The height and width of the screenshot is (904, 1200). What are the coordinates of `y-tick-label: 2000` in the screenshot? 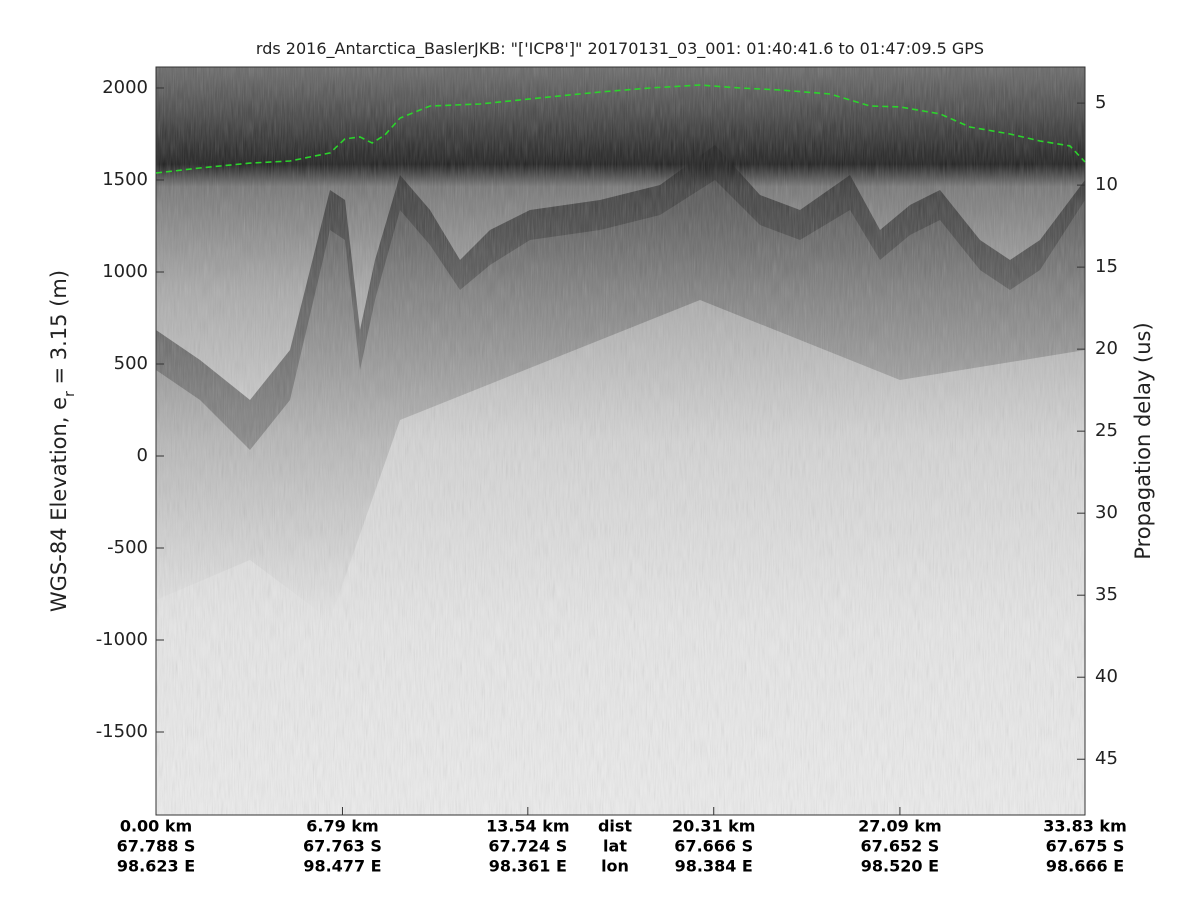 It's located at (125, 87).